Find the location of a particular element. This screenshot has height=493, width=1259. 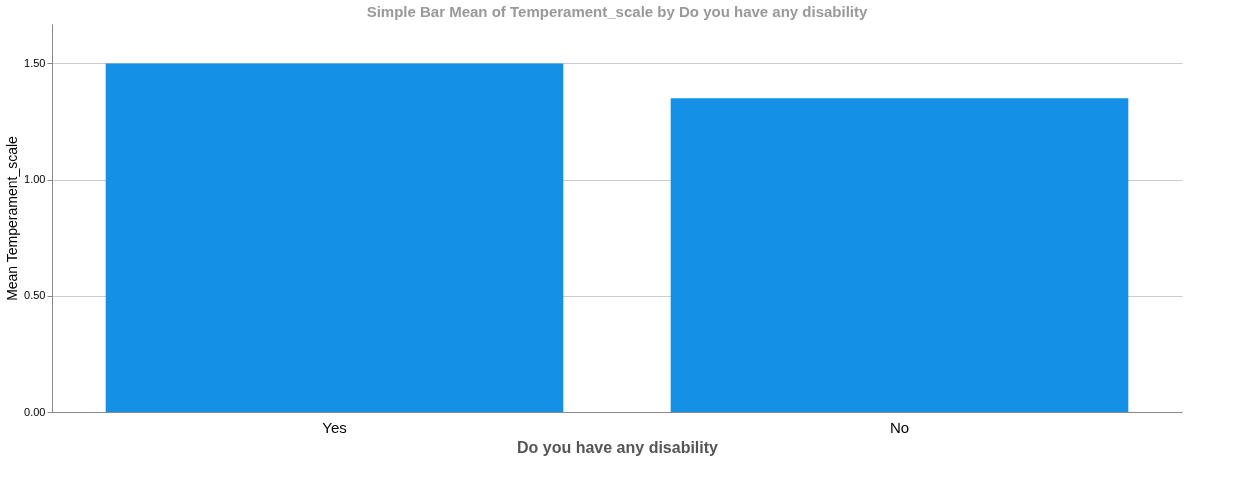

x-tick-label: No is located at coordinates (899, 427).